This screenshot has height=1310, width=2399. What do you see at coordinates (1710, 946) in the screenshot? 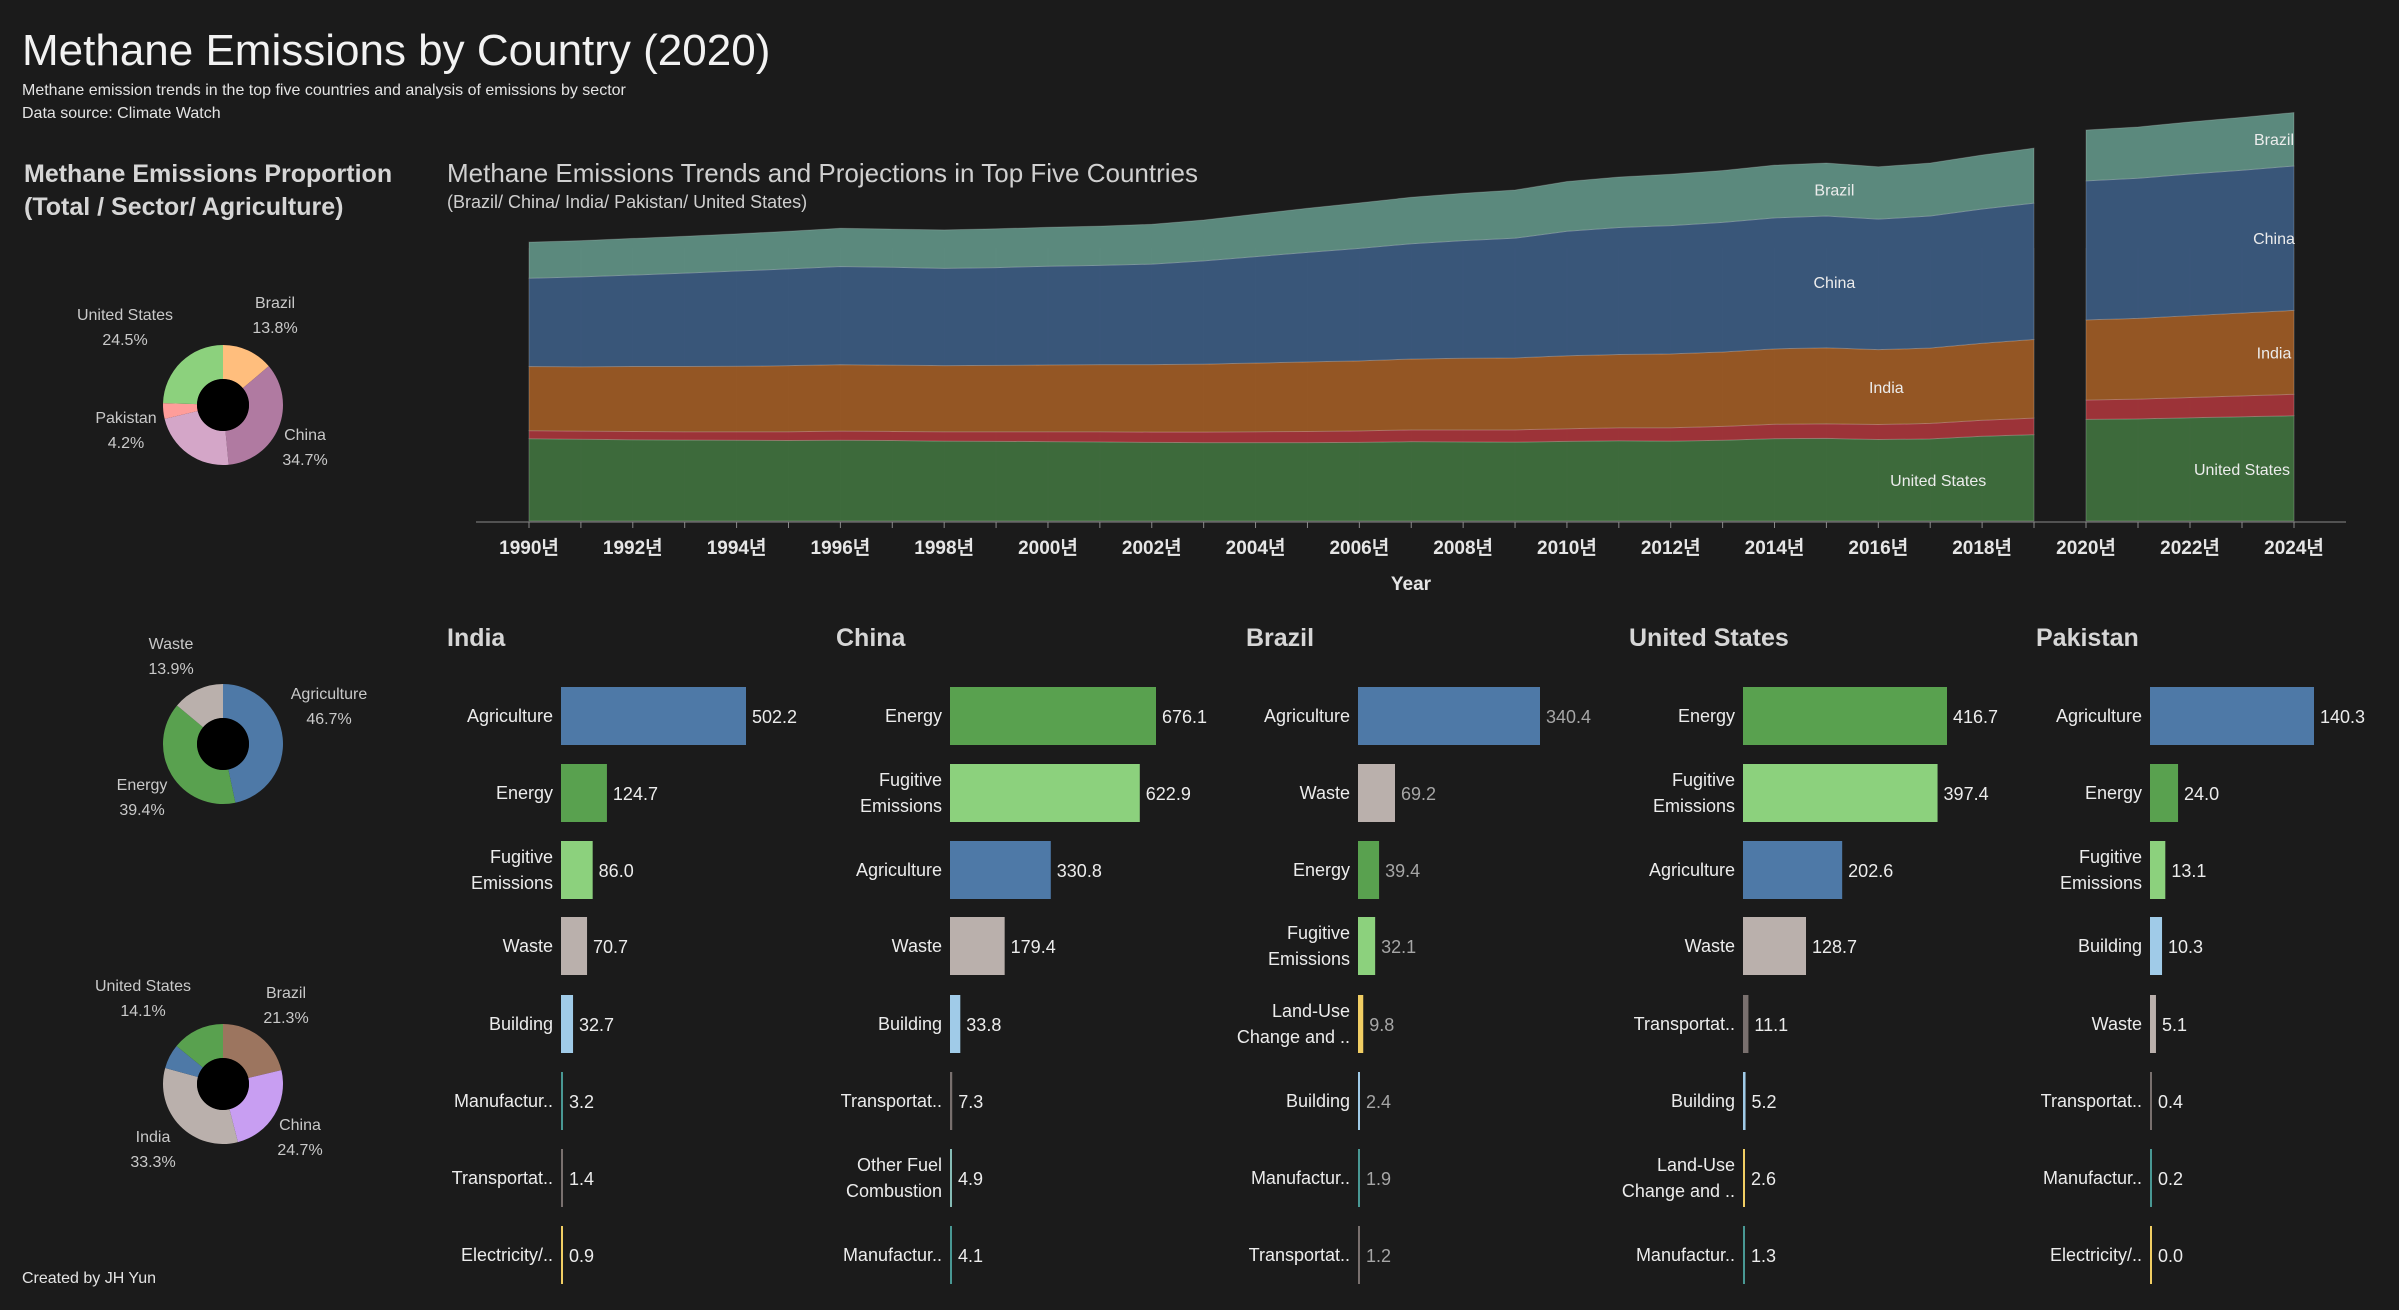
I see `bar-label-united-states-waste: Waste` at bounding box center [1710, 946].